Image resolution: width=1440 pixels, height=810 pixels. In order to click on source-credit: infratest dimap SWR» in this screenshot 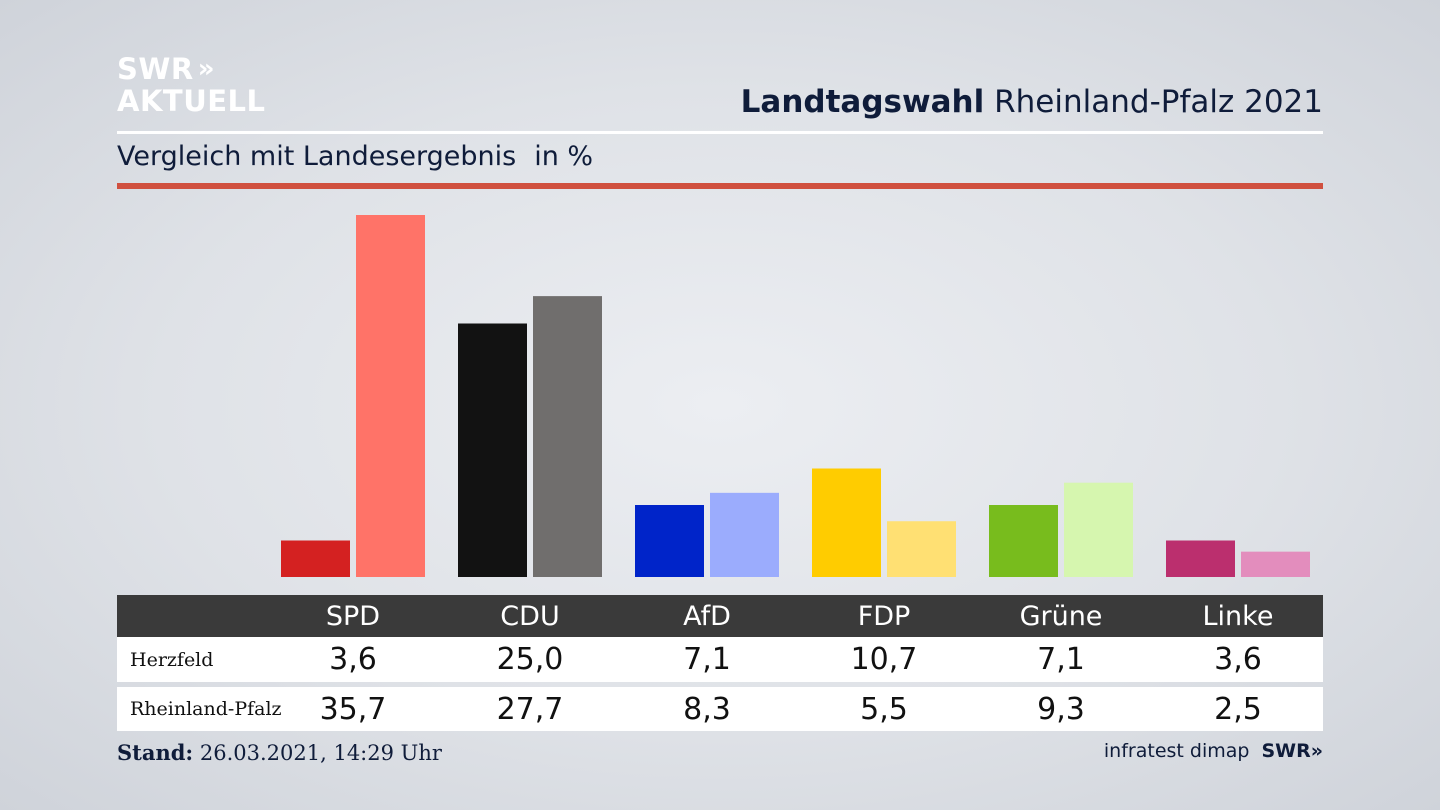, I will do `click(1213, 751)`.